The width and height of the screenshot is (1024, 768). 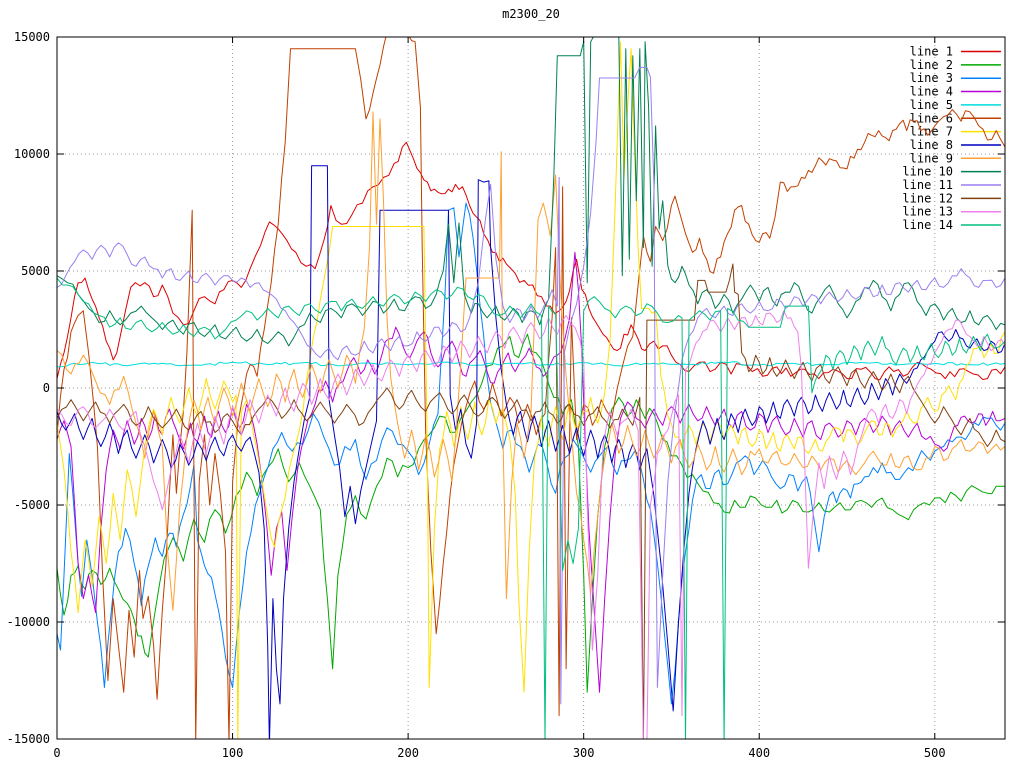 What do you see at coordinates (927, 172) in the screenshot?
I see `legend-item-label: line 10` at bounding box center [927, 172].